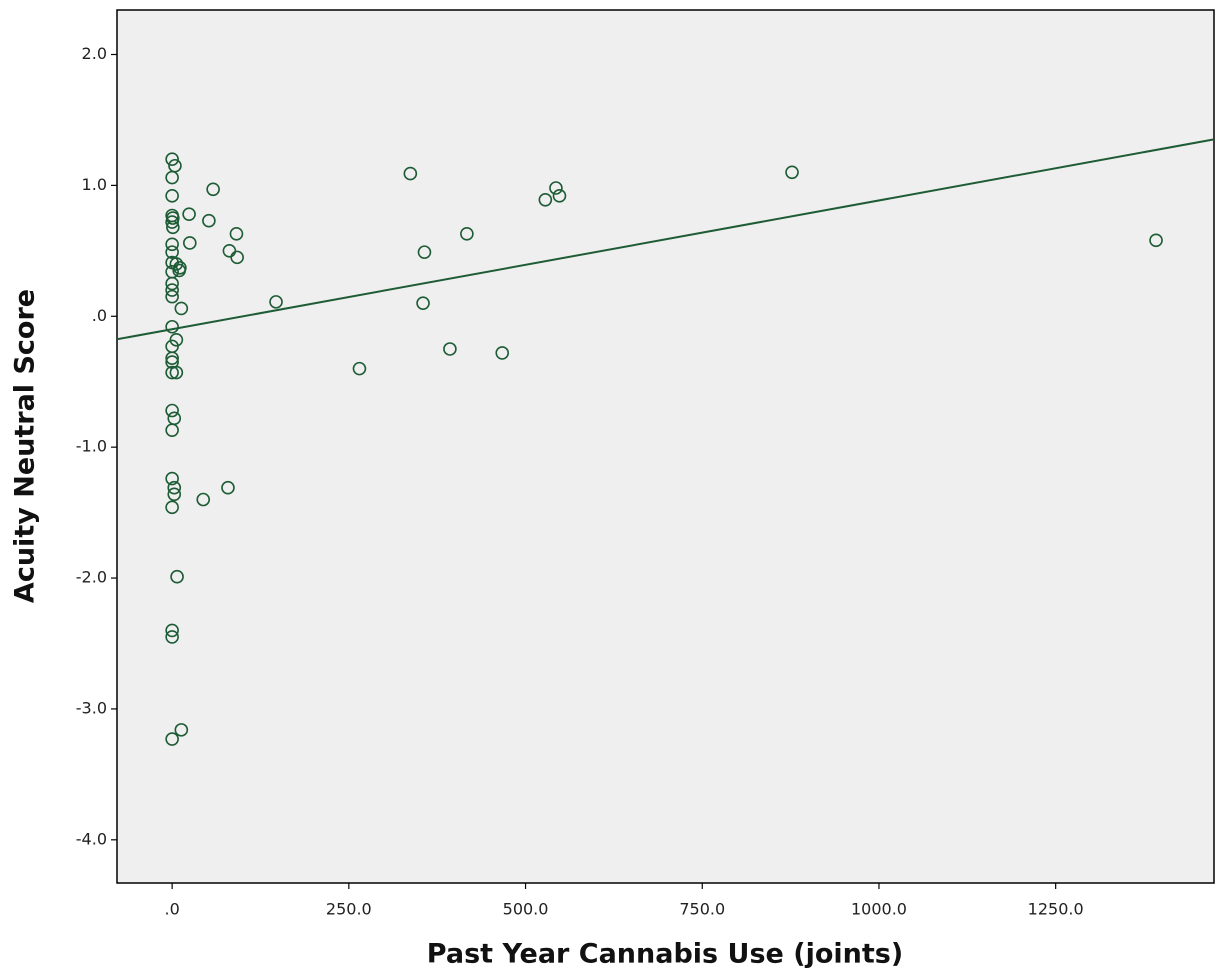 This screenshot has width=1217, height=975. Describe the element at coordinates (171, 909) in the screenshot. I see `x-tick-label: .0` at that location.